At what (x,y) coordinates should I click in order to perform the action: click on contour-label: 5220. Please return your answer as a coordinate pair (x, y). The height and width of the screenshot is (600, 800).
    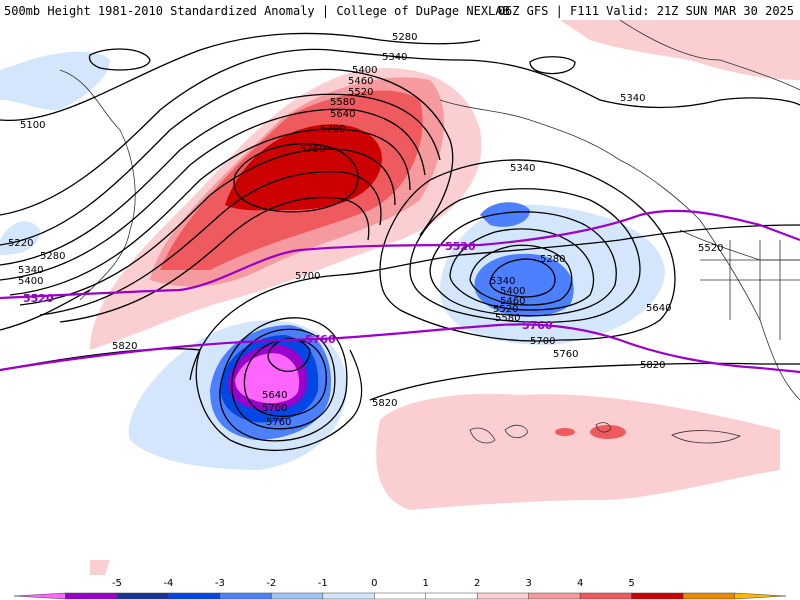
    Looking at the image, I should click on (20, 243).